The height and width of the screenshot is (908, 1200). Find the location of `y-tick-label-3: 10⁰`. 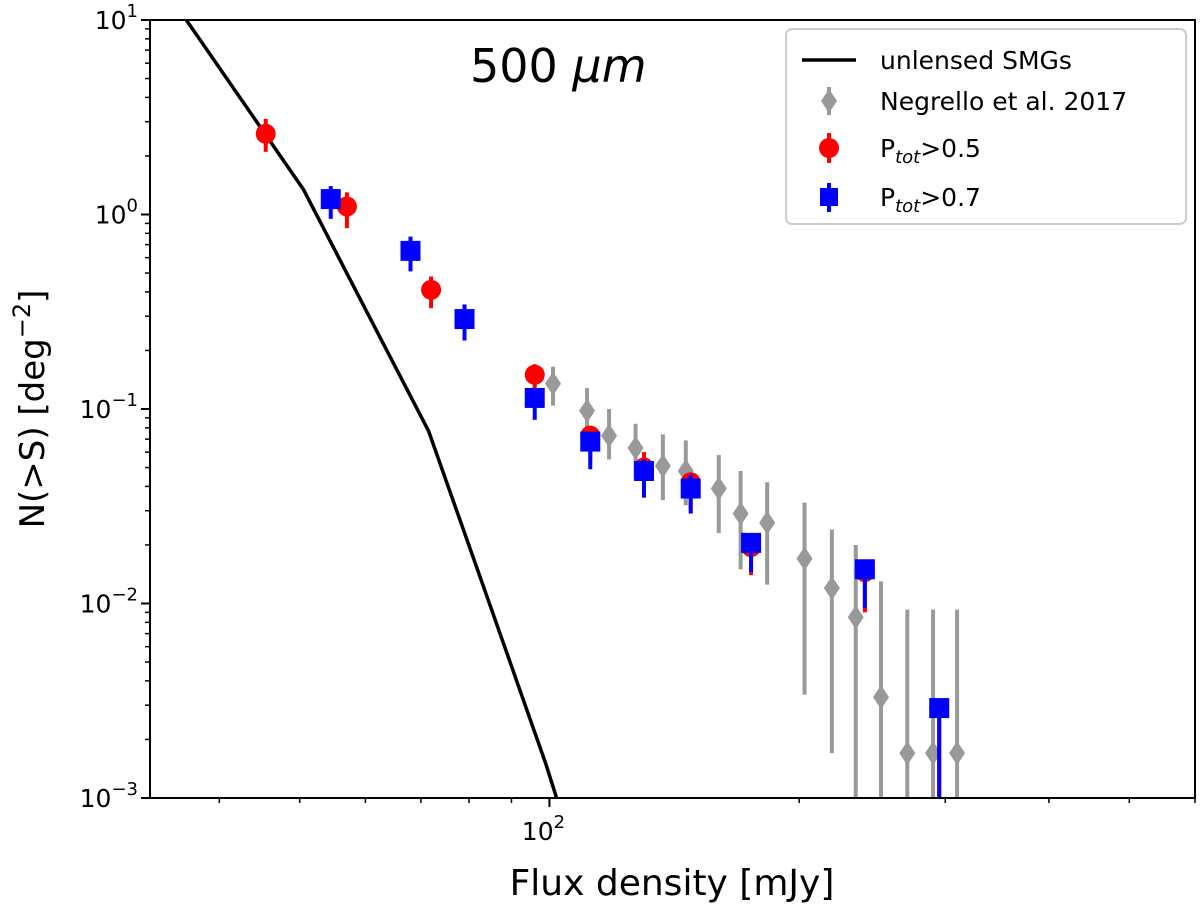

y-tick-label-3: 10⁰ is located at coordinates (116, 213).